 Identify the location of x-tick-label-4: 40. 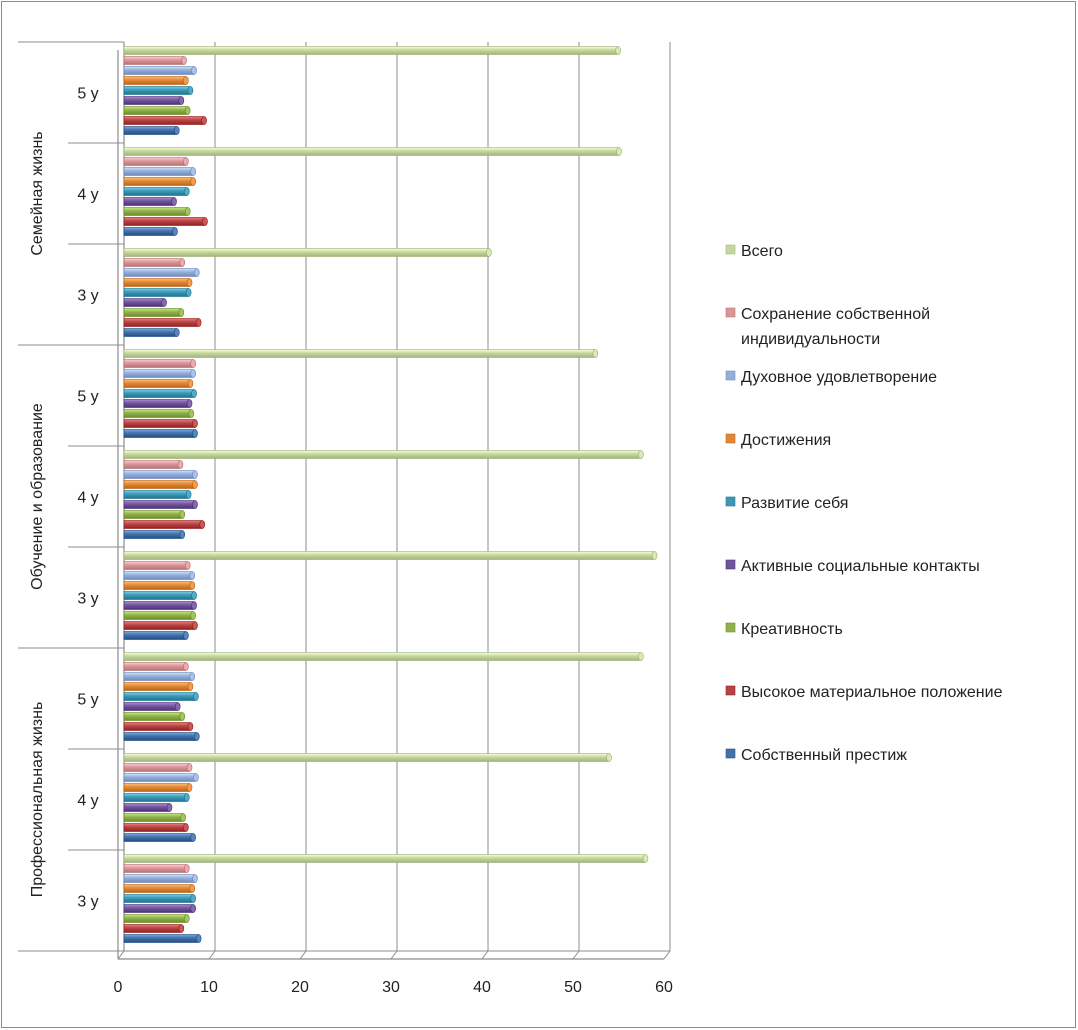
(482, 987).